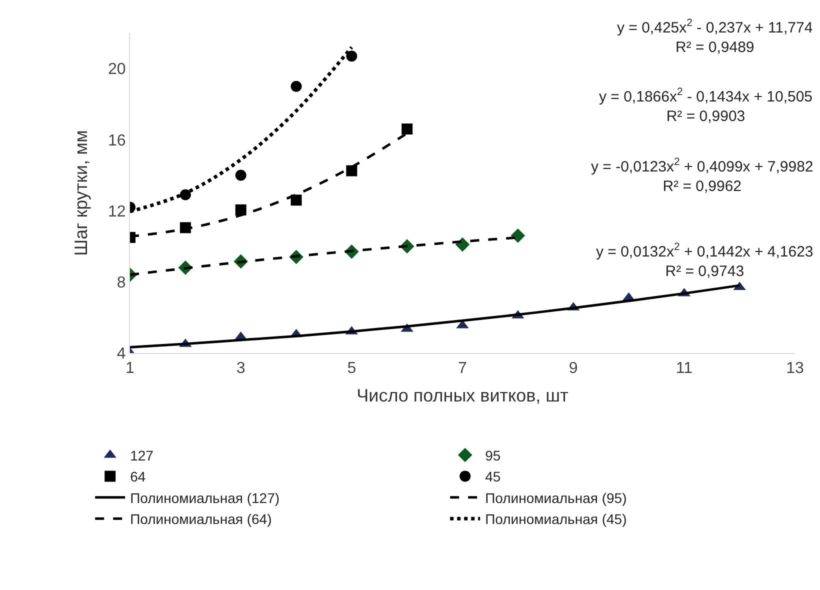 Image resolution: width=820 pixels, height=590 pixels. Describe the element at coordinates (702, 175) in the screenshot. I see `annotation: y = -0,0123x$^{2}$ + 0,4099x + 7,9982 R² = 0,9962` at that location.